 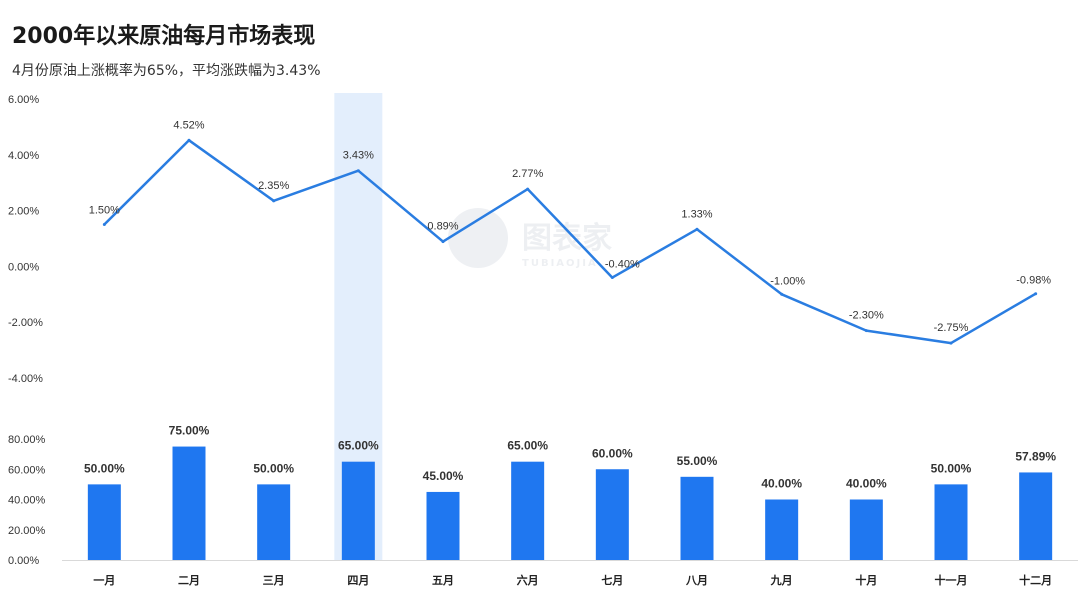 I want to click on line-data-label: -2.30%, so click(x=866, y=316).